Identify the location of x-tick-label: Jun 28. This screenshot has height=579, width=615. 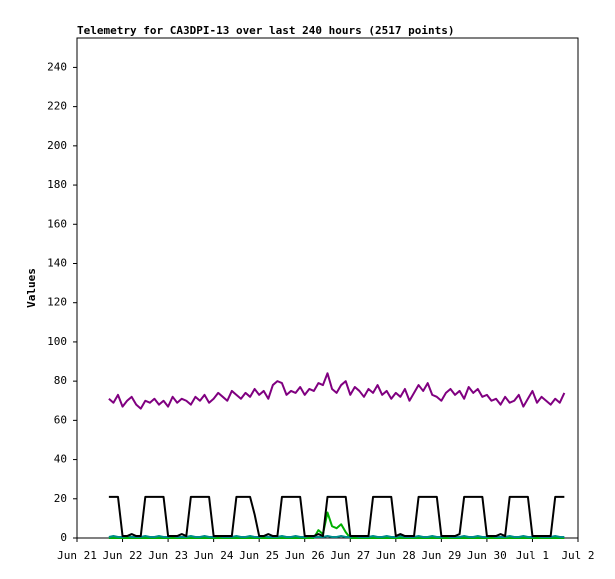
(396, 555).